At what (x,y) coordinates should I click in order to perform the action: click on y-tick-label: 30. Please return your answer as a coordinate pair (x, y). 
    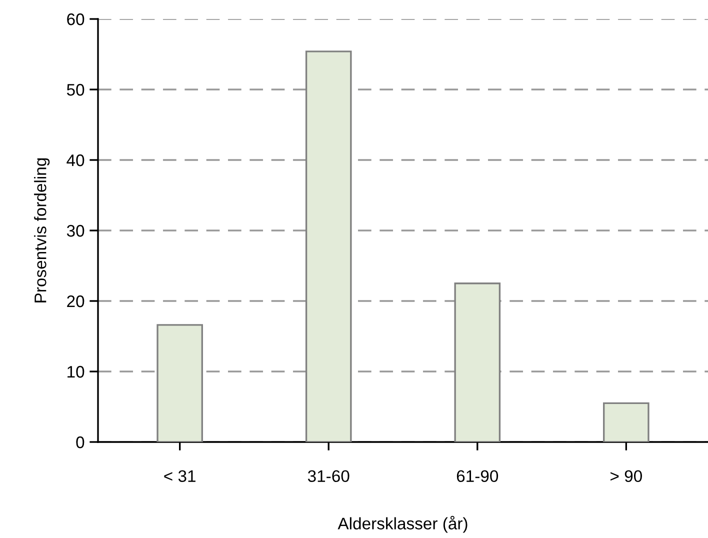
    Looking at the image, I should click on (75, 230).